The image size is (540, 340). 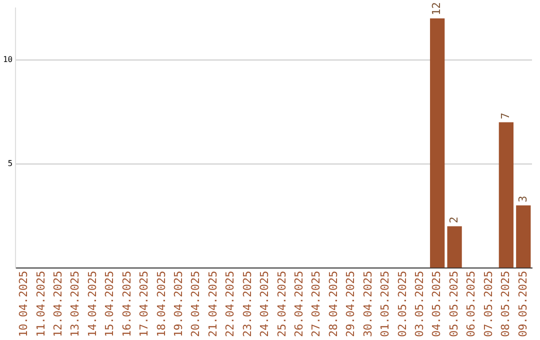 I want to click on x-tick-label: 26.04.2025, so click(x=299, y=304).